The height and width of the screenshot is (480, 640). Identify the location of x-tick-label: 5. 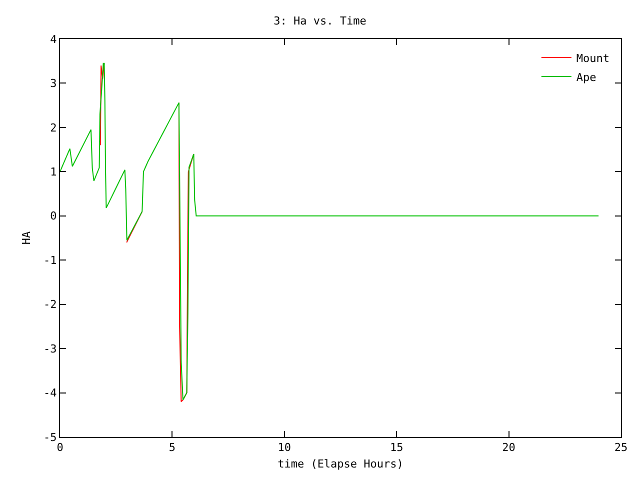
(172, 447).